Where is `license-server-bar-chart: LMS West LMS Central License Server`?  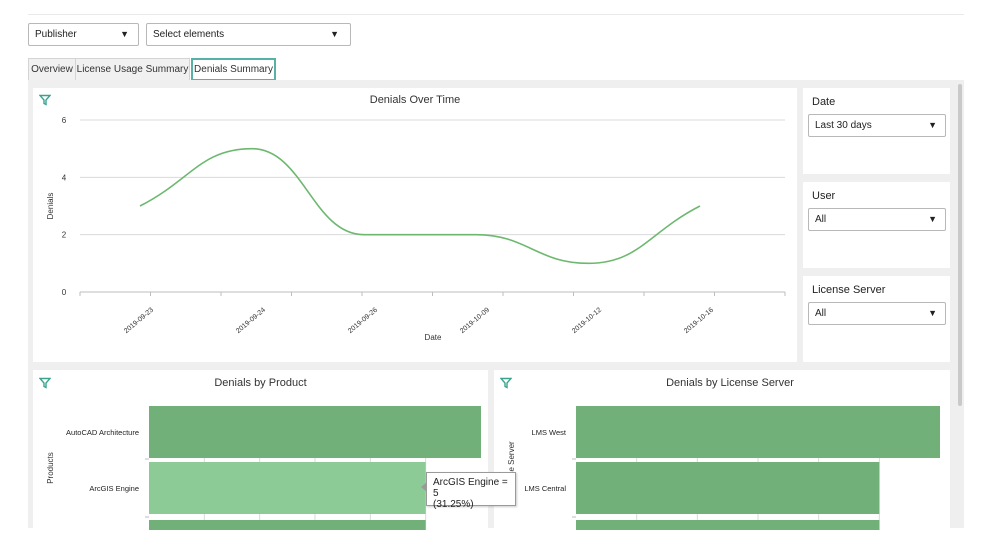
license-server-bar-chart: LMS West LMS Central License Server is located at coordinates (723, 468).